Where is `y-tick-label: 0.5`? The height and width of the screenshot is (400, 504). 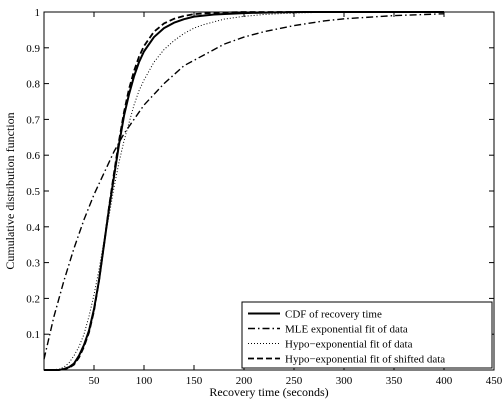
y-tick-label: 0.5 is located at coordinates (33, 192).